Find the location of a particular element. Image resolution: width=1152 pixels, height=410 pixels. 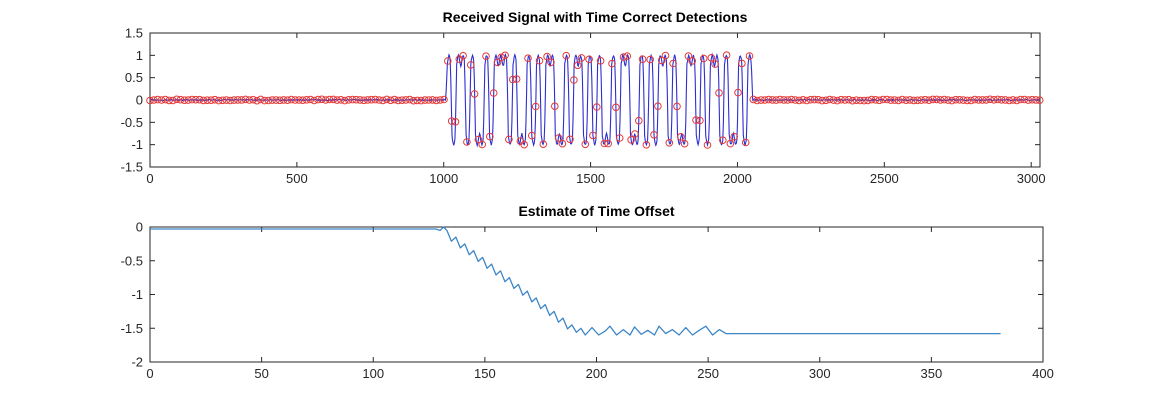

x-tick-label: 100 is located at coordinates (373, 373).